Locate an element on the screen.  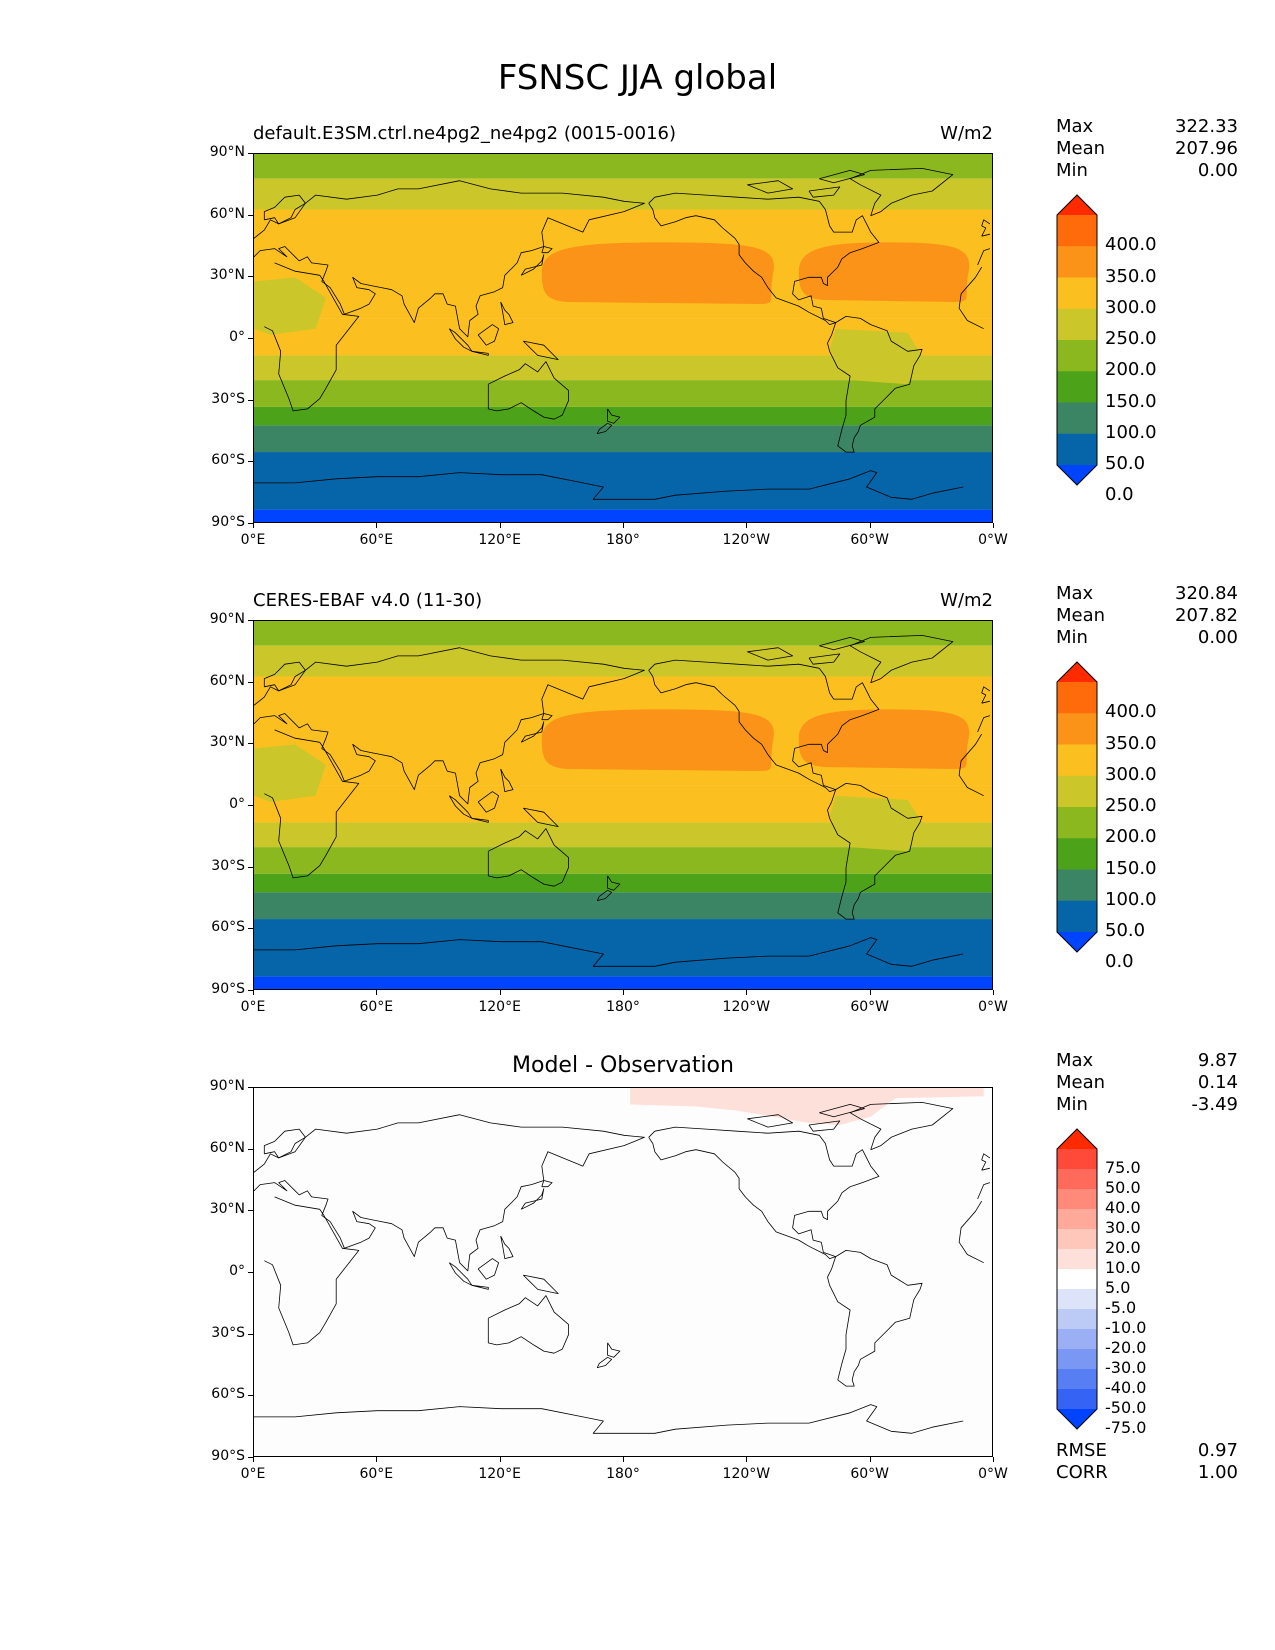
africa-land-region is located at coordinates (290, 306).